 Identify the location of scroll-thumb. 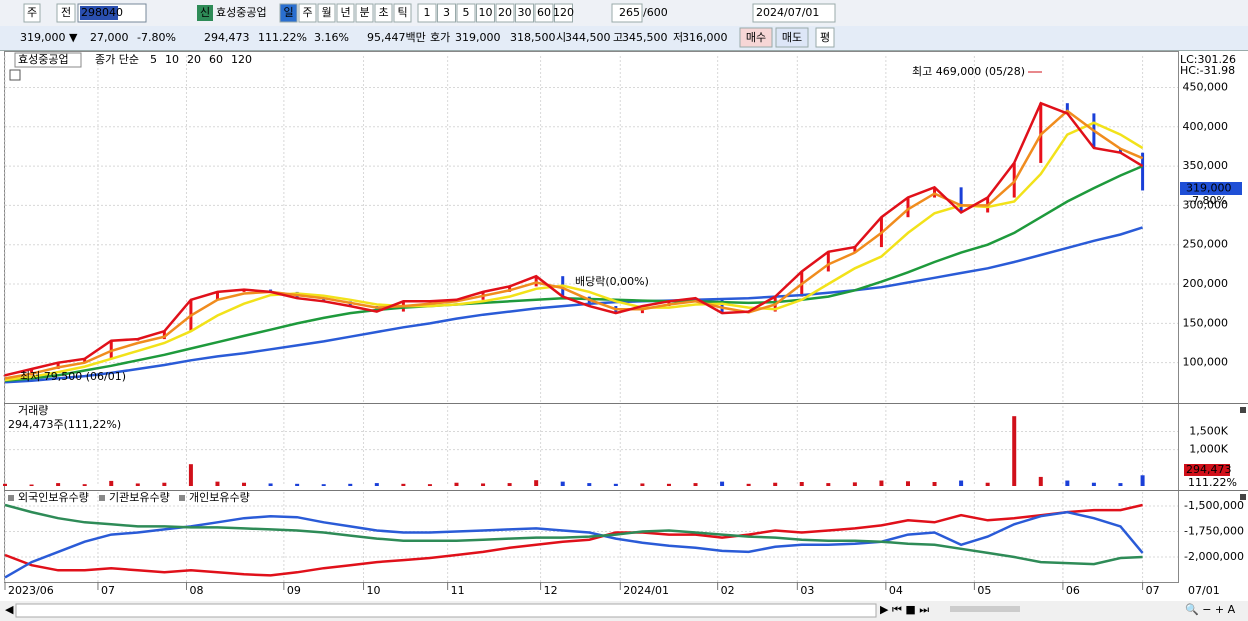
(446, 610).